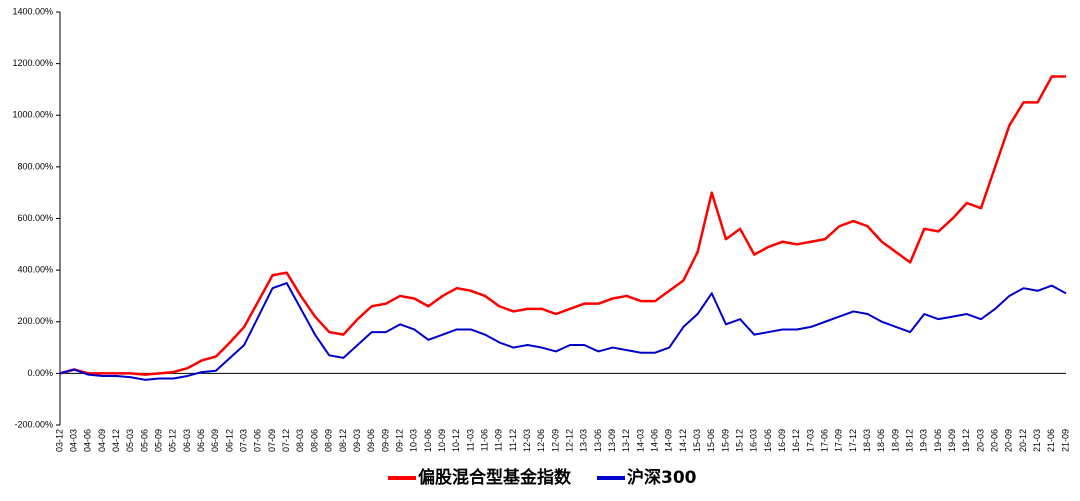  I want to click on x-tick-label: 18-06, so click(881, 440).